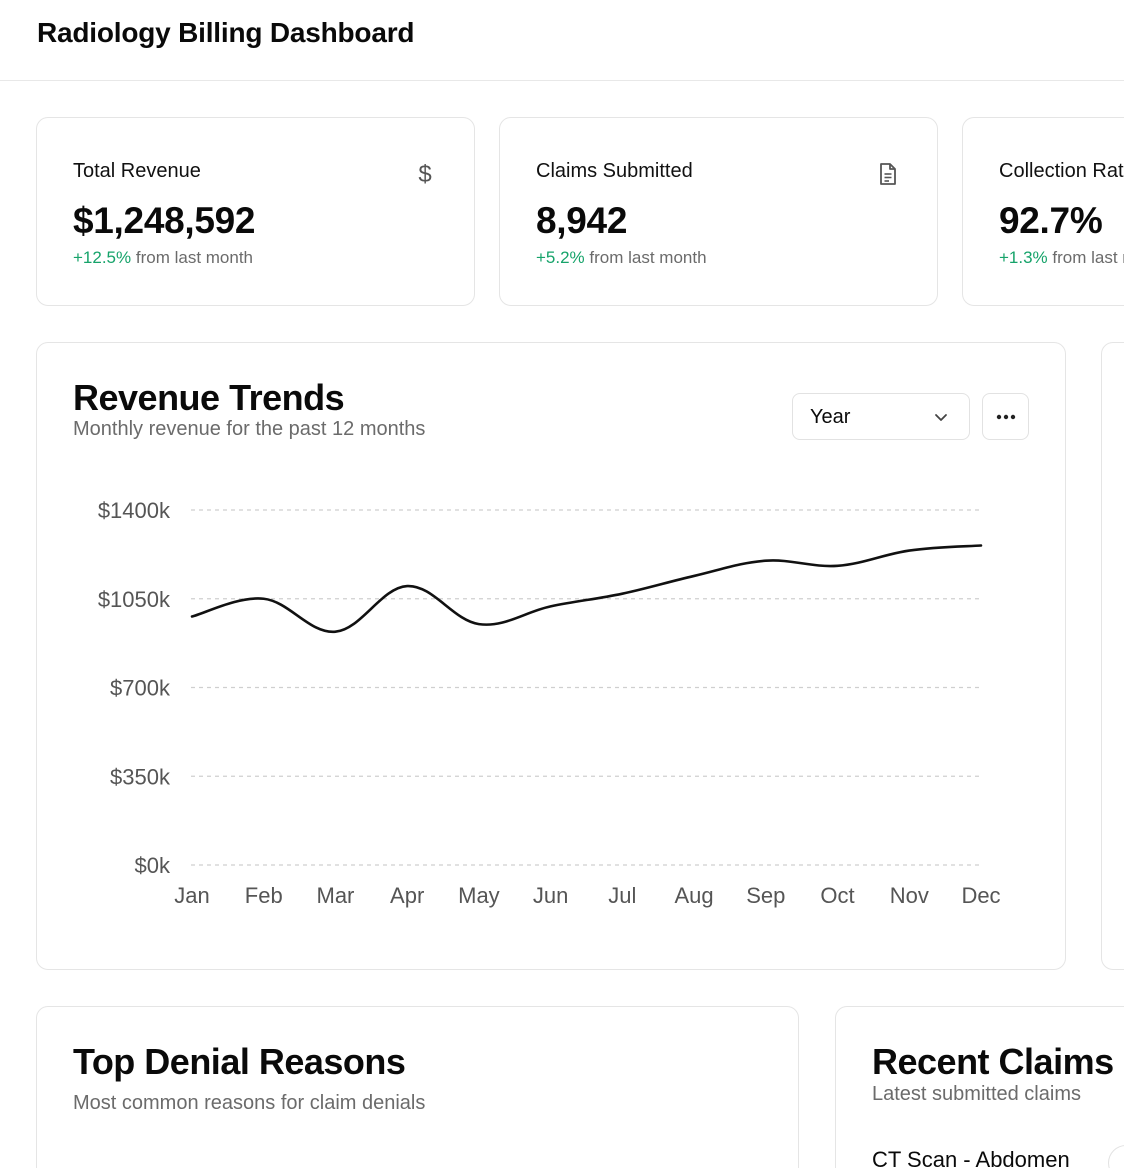 The width and height of the screenshot is (1124, 1168). I want to click on denial-reasons-title: Top Denial Reasons, so click(239, 1061).